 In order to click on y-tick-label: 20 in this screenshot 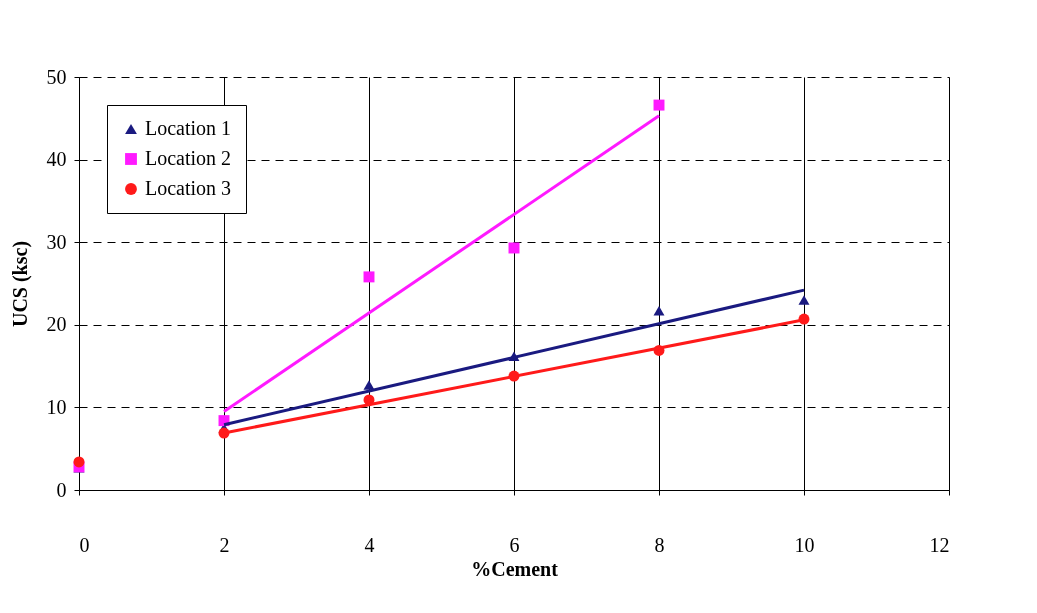, I will do `click(56, 324)`.